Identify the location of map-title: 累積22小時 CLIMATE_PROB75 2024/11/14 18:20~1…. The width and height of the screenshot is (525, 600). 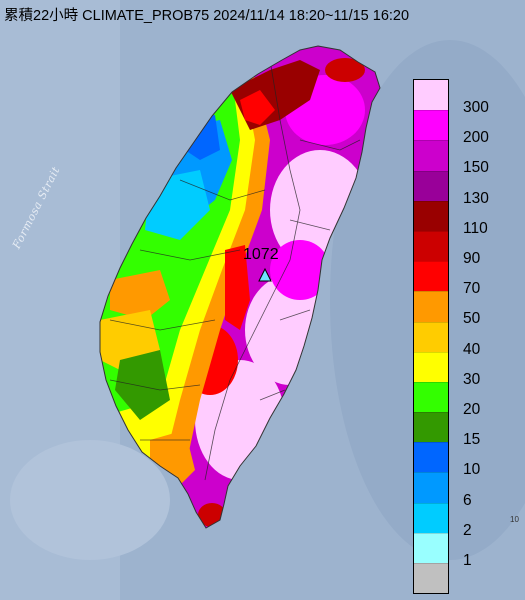
(207, 16).